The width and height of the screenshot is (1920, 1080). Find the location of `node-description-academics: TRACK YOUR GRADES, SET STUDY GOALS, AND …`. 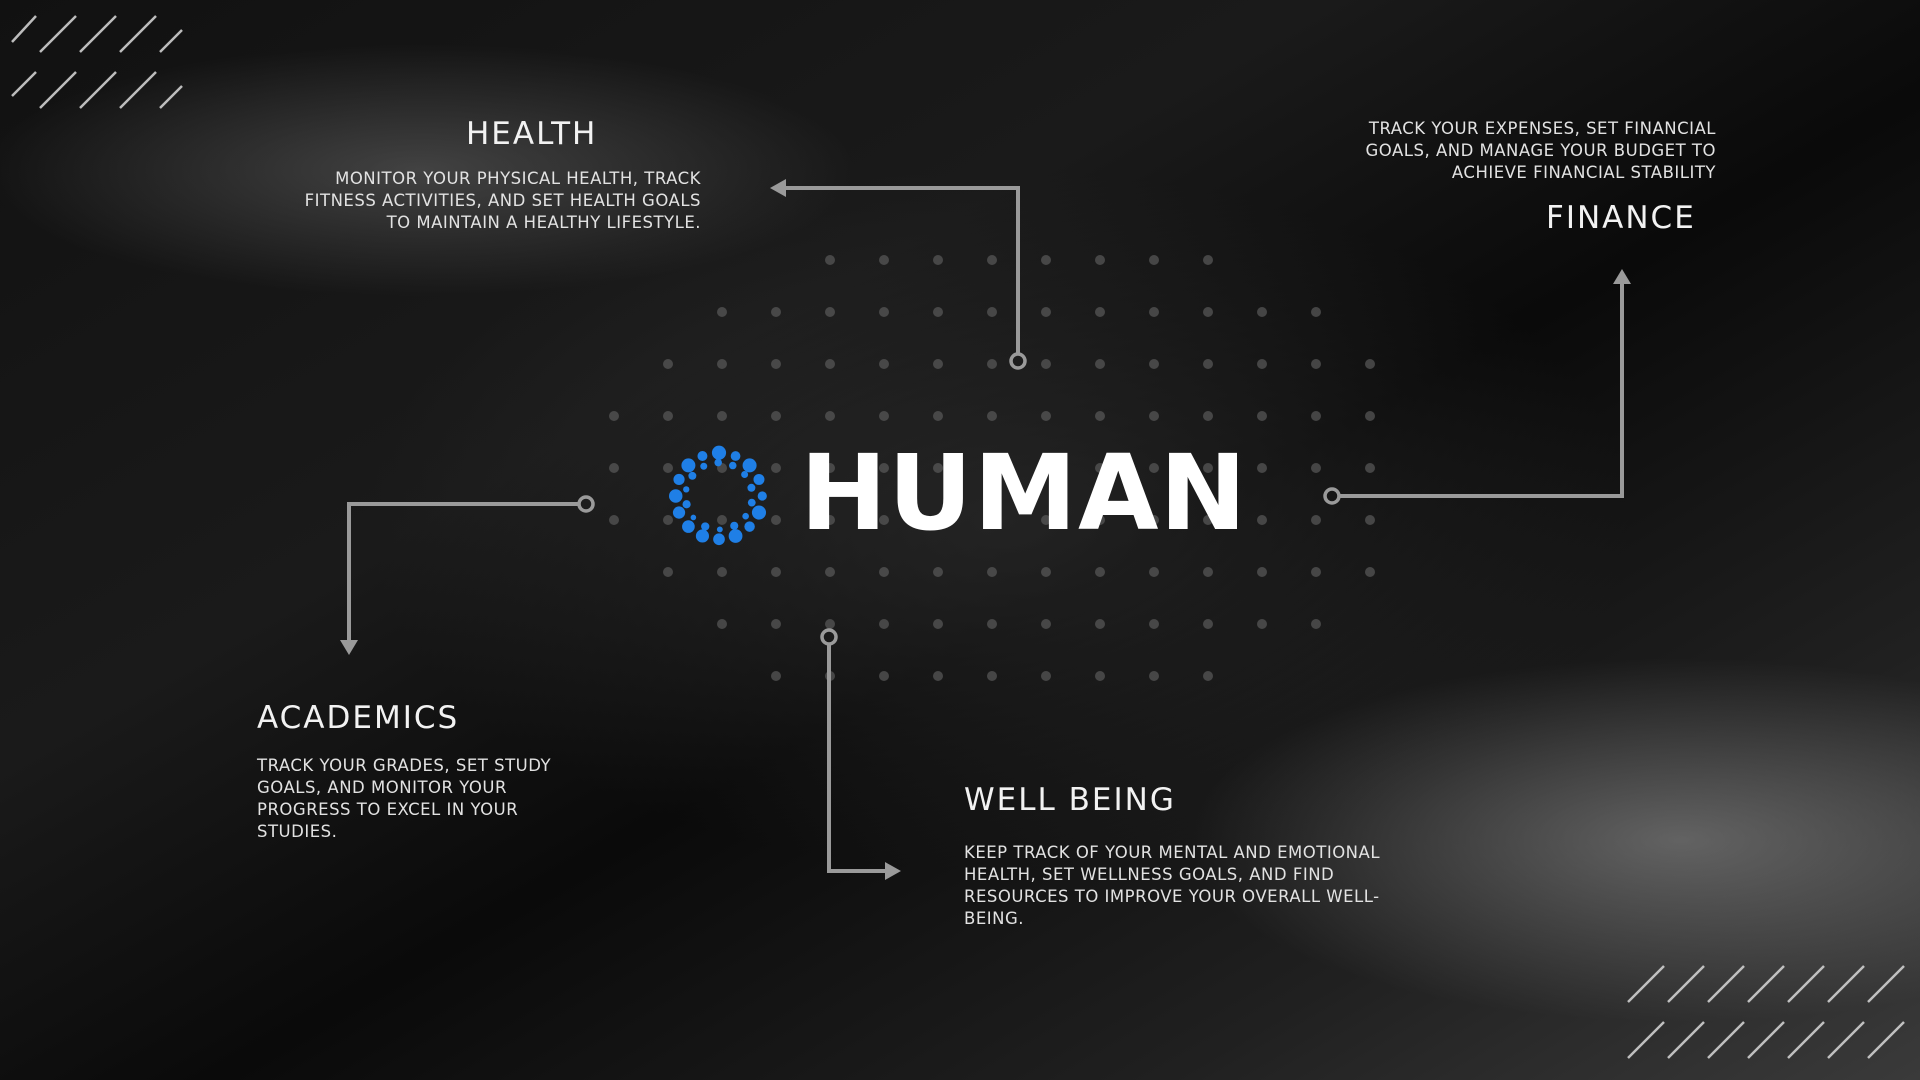

node-description-academics: TRACK YOUR GRADES, SET STUDY GOALS, AND … is located at coordinates (404, 798).